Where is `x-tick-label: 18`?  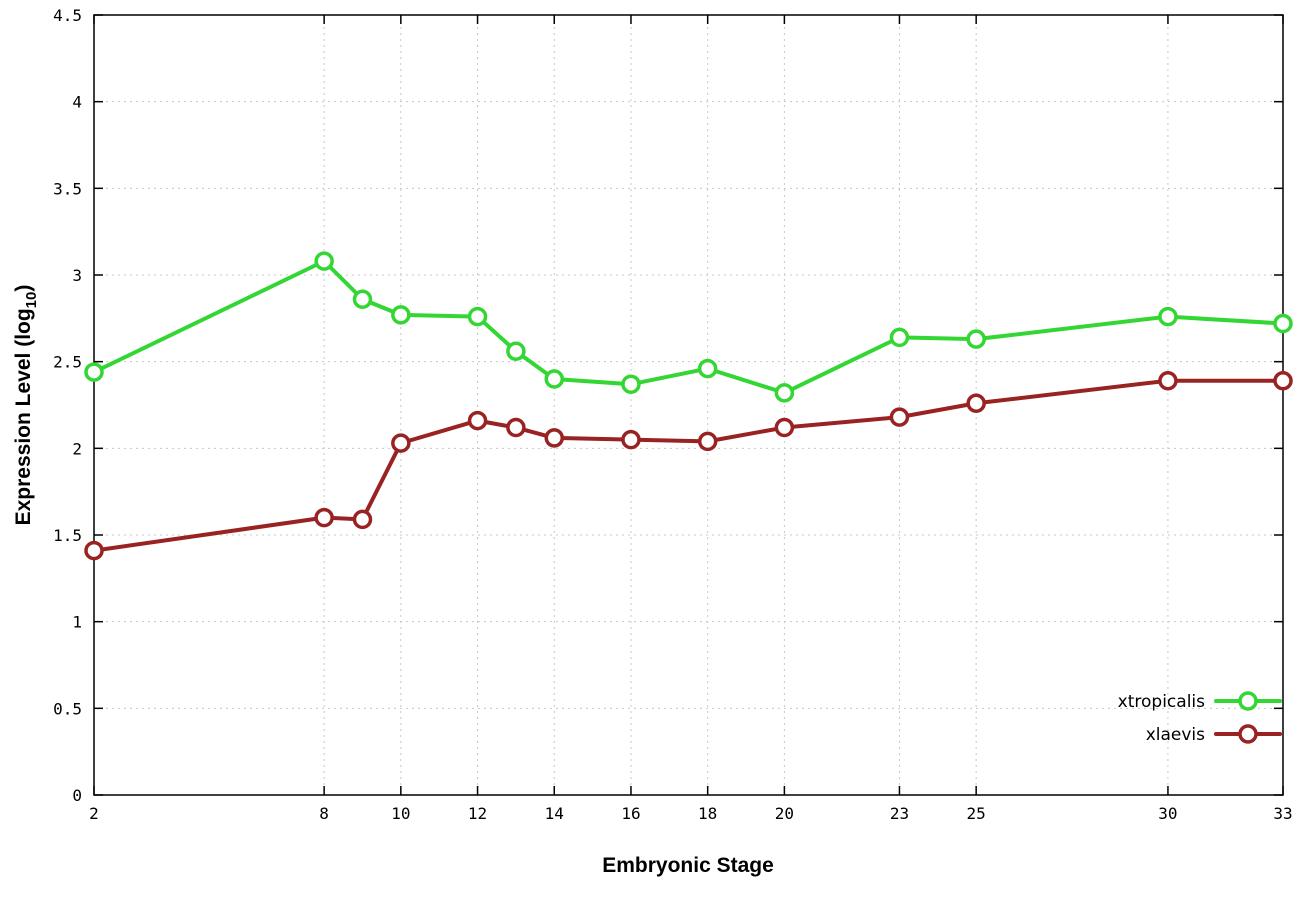
x-tick-label: 18 is located at coordinates (707, 813).